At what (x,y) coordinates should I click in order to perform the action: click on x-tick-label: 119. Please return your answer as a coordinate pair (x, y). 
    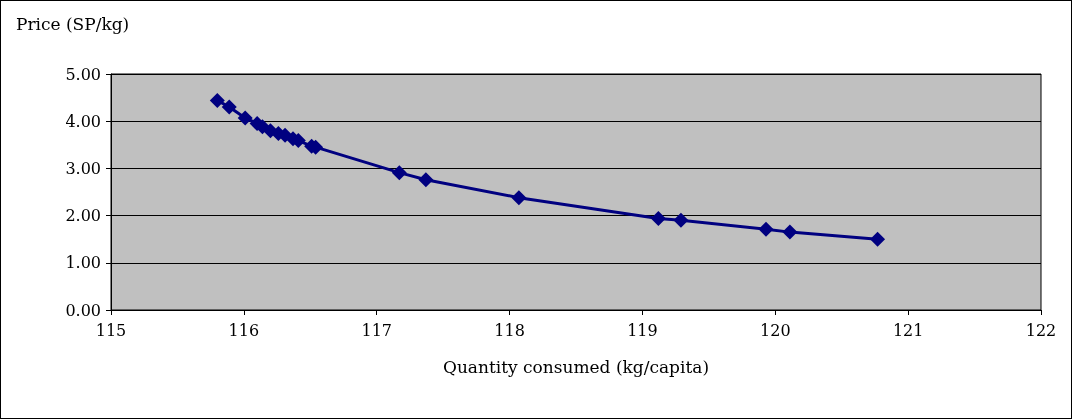
    Looking at the image, I should click on (642, 330).